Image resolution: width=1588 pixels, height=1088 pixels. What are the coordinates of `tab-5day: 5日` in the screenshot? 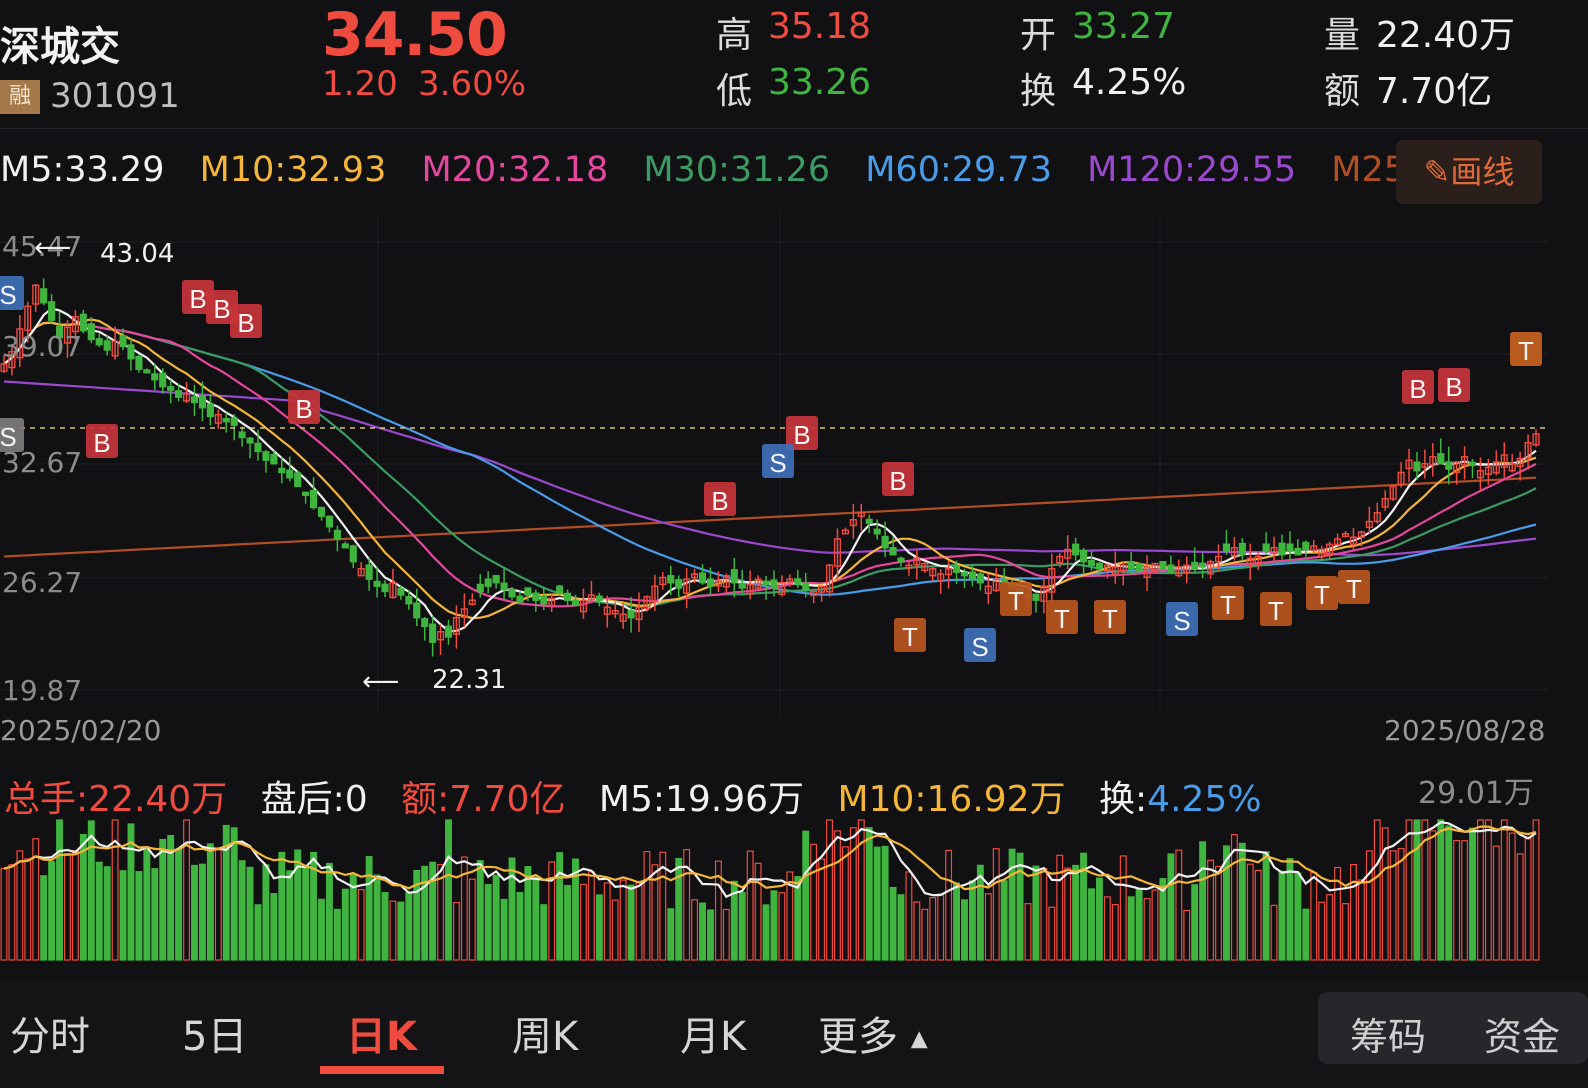 It's located at (215, 1037).